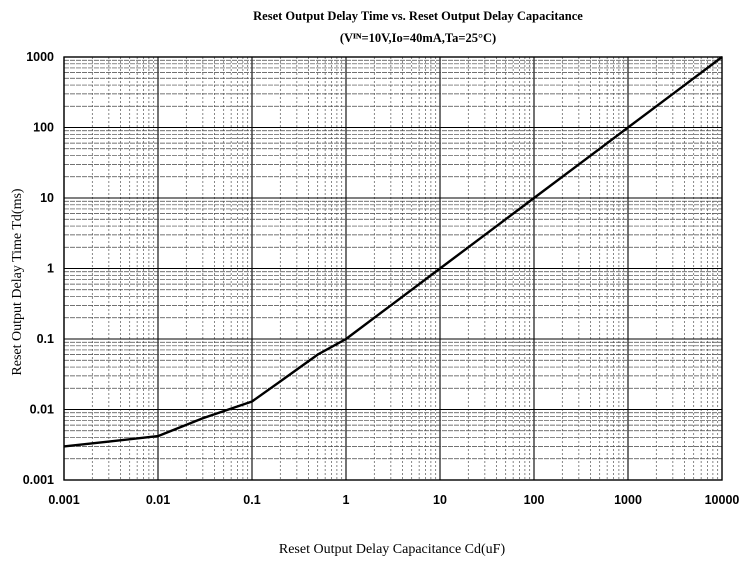 The image size is (745, 564). I want to click on x-tick-label: 1000, so click(628, 500).